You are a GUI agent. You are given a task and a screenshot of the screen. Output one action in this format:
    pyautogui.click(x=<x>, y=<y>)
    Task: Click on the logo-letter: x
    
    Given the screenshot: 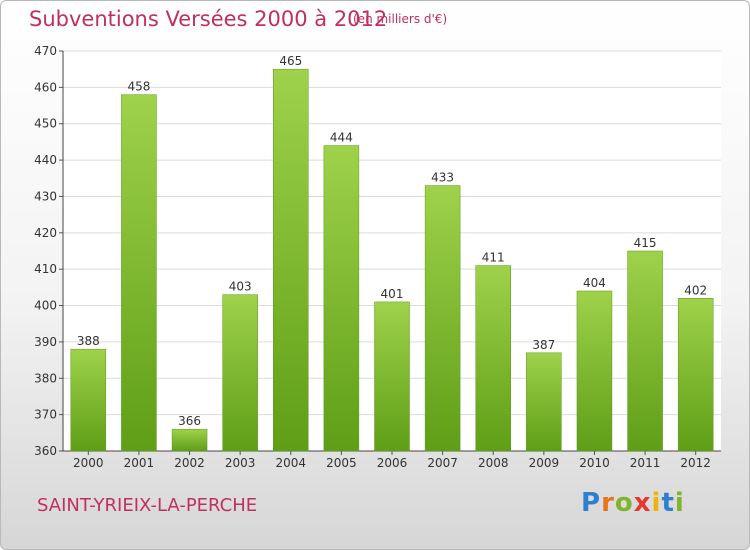 What is the action you would take?
    pyautogui.click(x=642, y=503)
    